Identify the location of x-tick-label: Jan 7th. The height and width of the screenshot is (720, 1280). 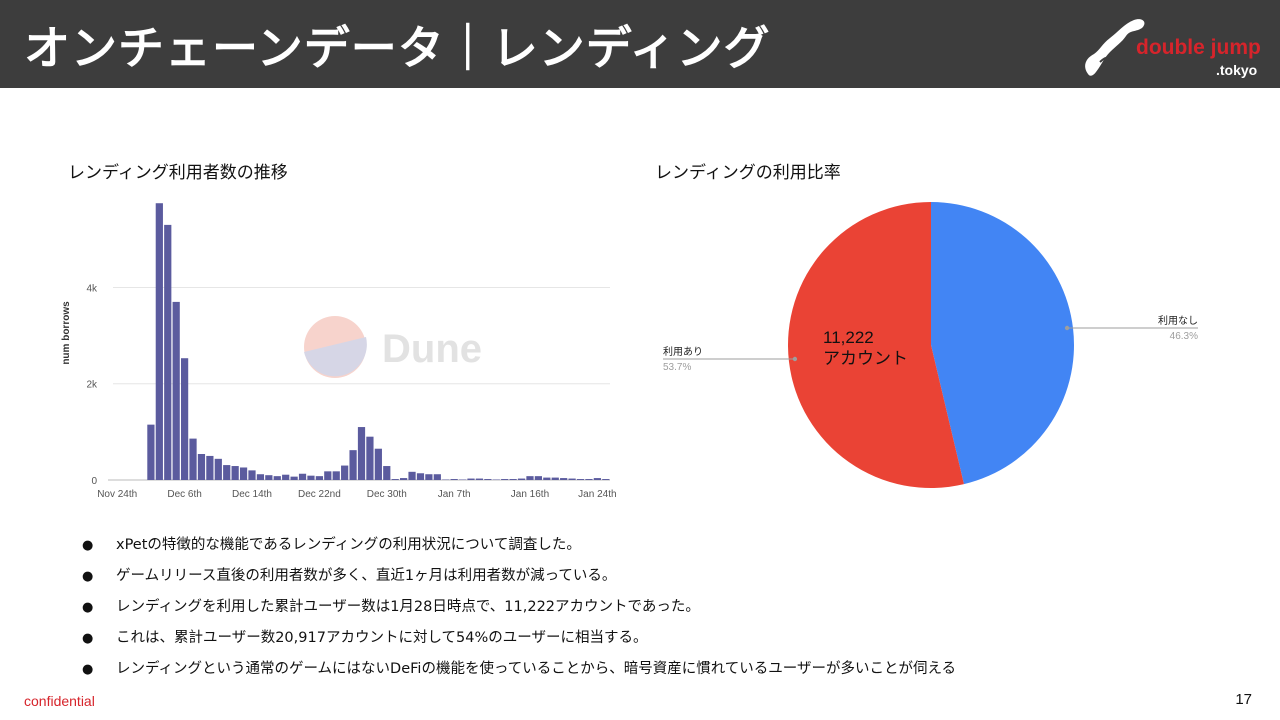
(454, 494).